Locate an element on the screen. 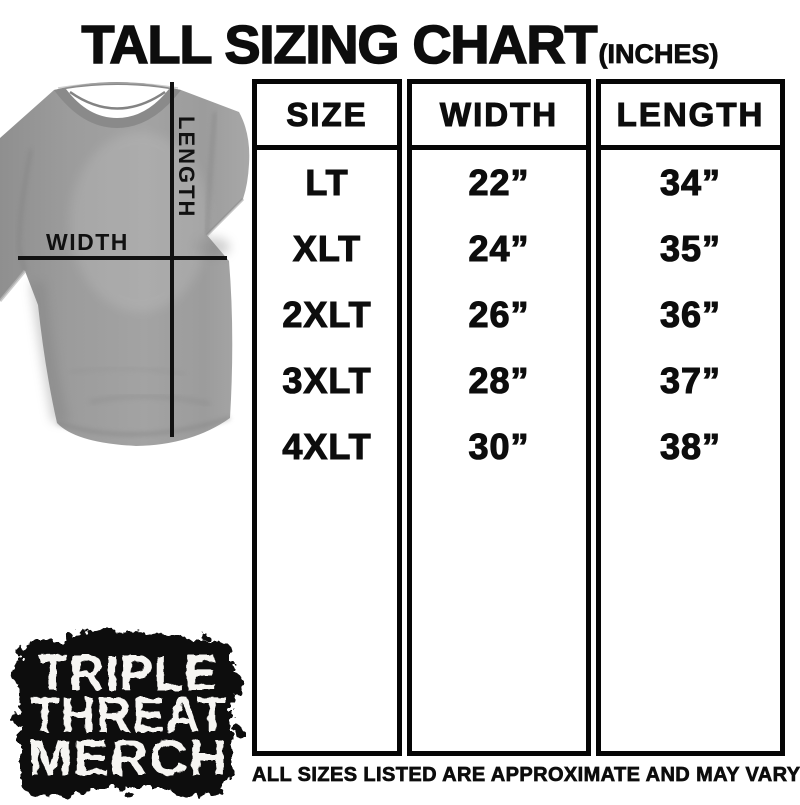 This screenshot has height=805, width=800. table-cell-size: LT is located at coordinates (327, 182).